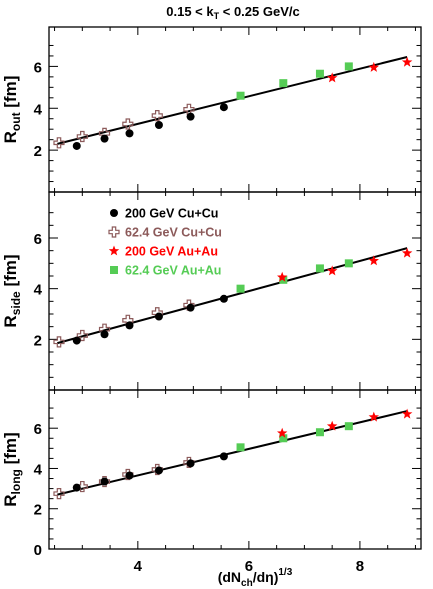  What do you see at coordinates (12, 469) in the screenshot?
I see `y-axis-label-long: Rlong [fm]` at bounding box center [12, 469].